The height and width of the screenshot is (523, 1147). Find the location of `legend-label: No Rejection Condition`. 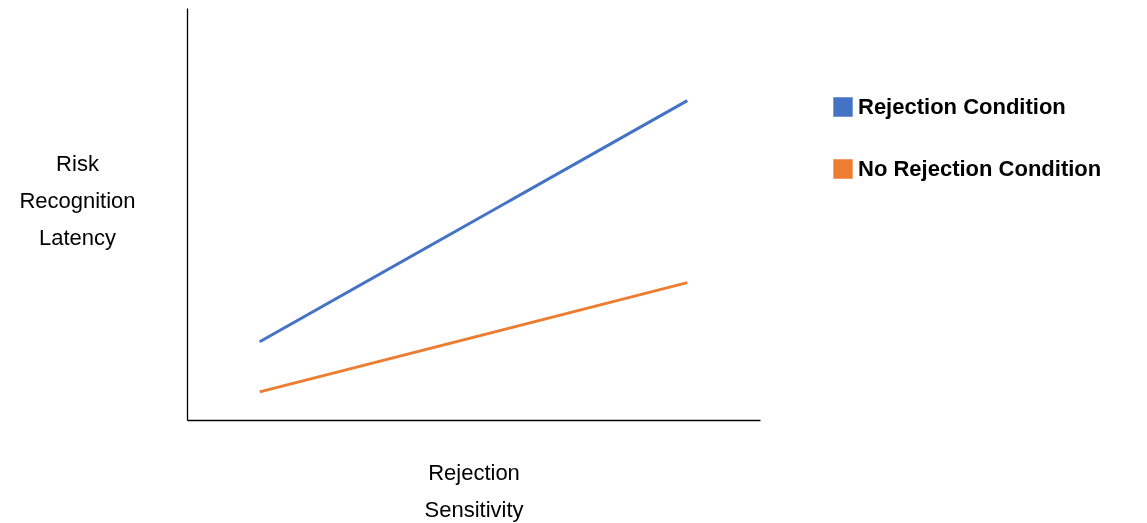

legend-label: No Rejection Condition is located at coordinates (980, 168).